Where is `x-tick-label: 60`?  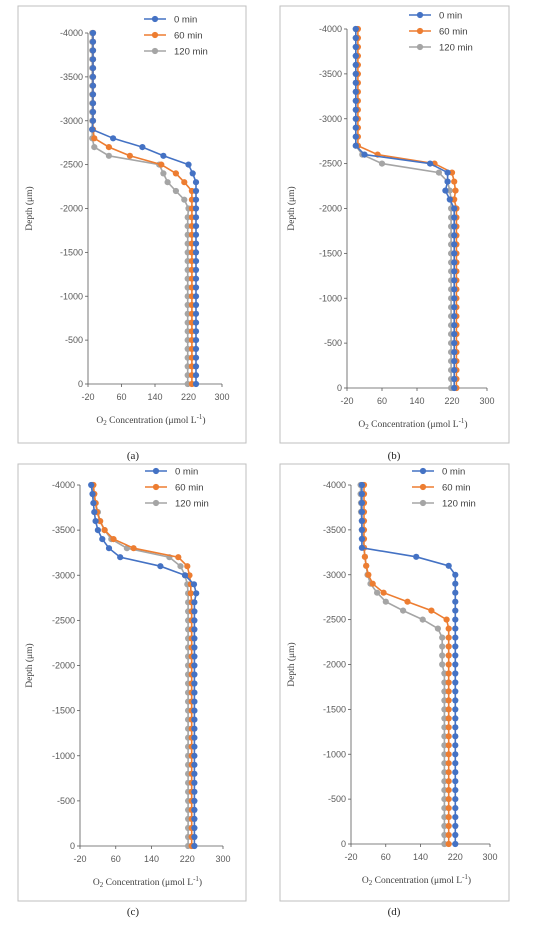 x-tick-label: 60 is located at coordinates (121, 397).